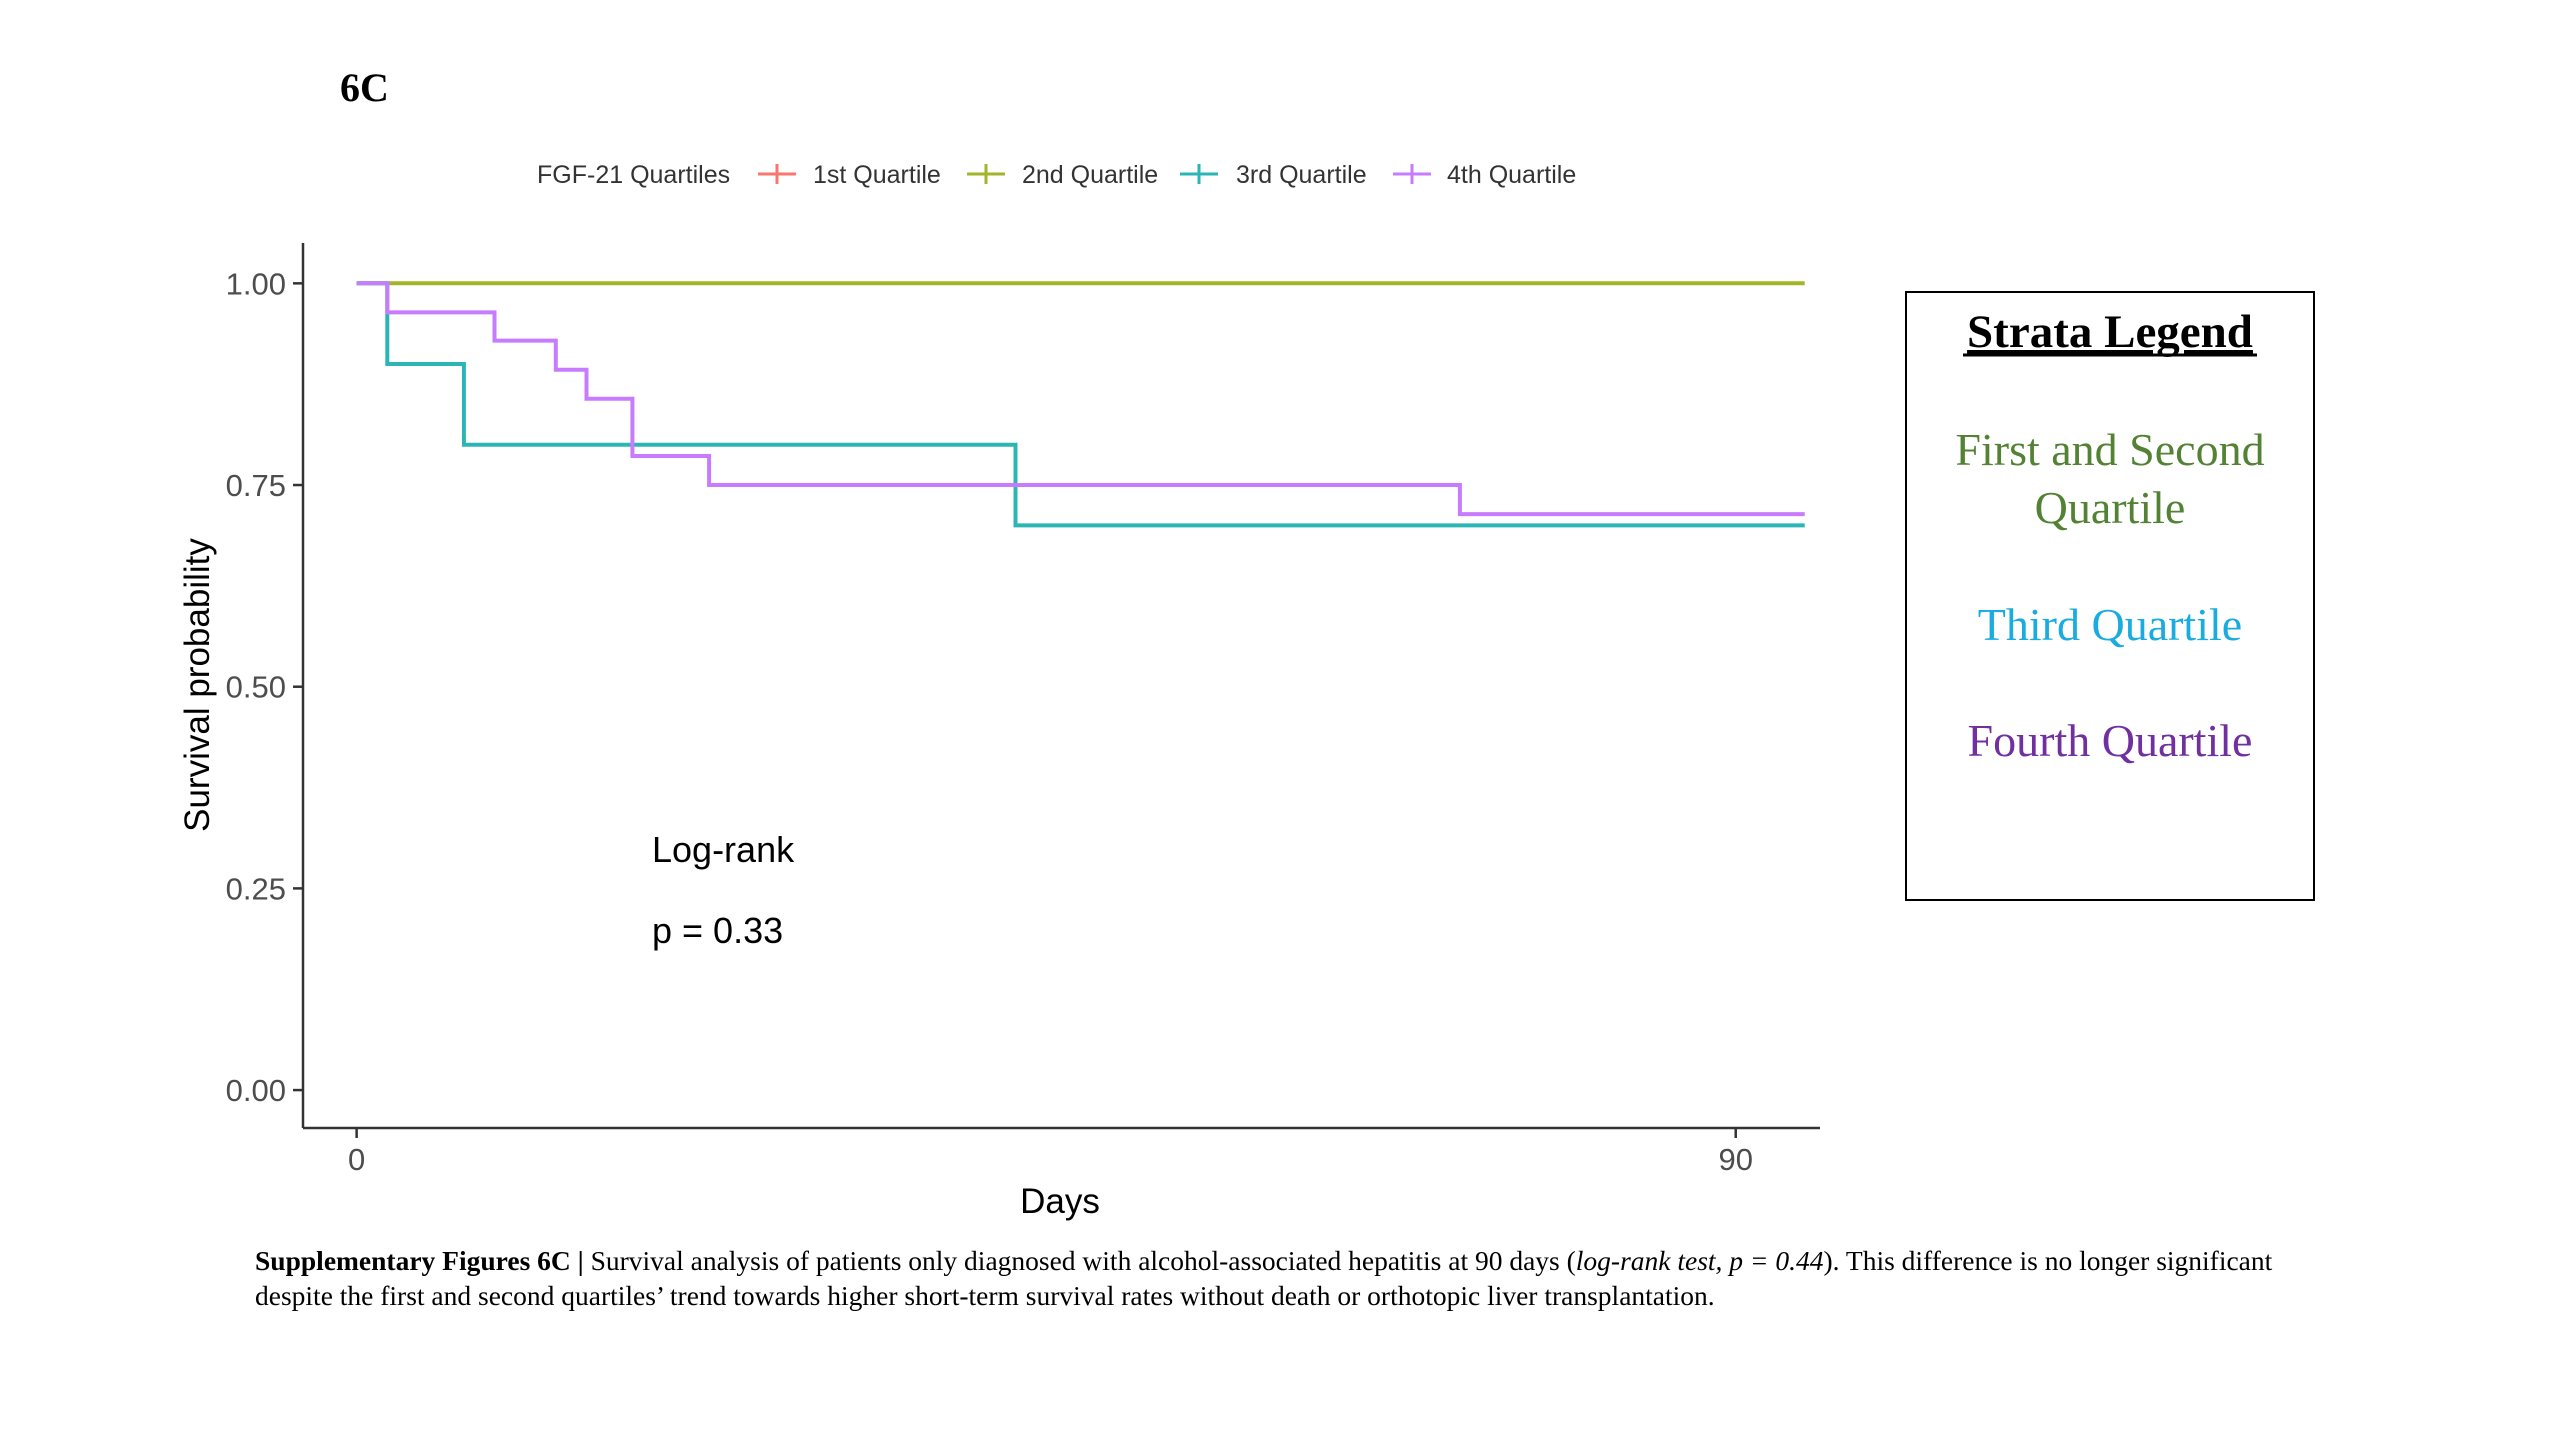  What do you see at coordinates (1060, 1201) in the screenshot?
I see `x-axis-label: Days` at bounding box center [1060, 1201].